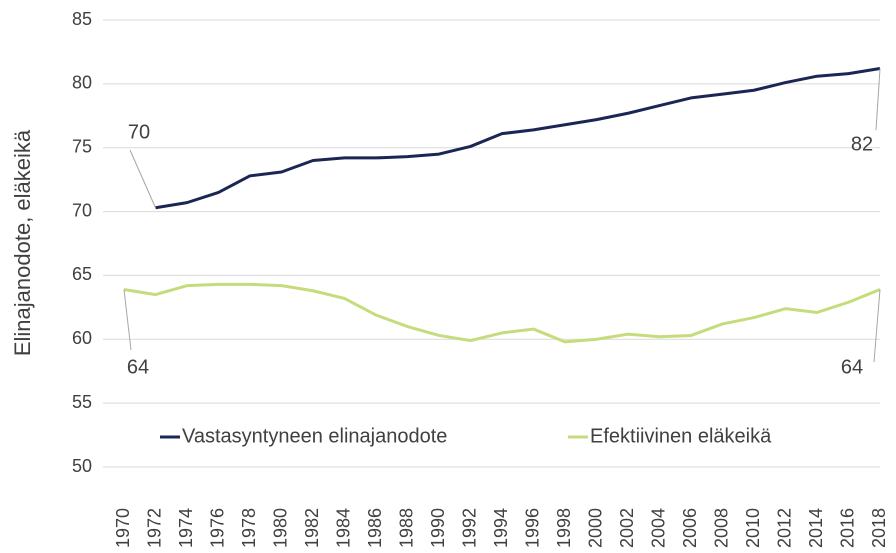  Describe the element at coordinates (280, 528) in the screenshot. I see `x-tick-label: 1980` at that location.